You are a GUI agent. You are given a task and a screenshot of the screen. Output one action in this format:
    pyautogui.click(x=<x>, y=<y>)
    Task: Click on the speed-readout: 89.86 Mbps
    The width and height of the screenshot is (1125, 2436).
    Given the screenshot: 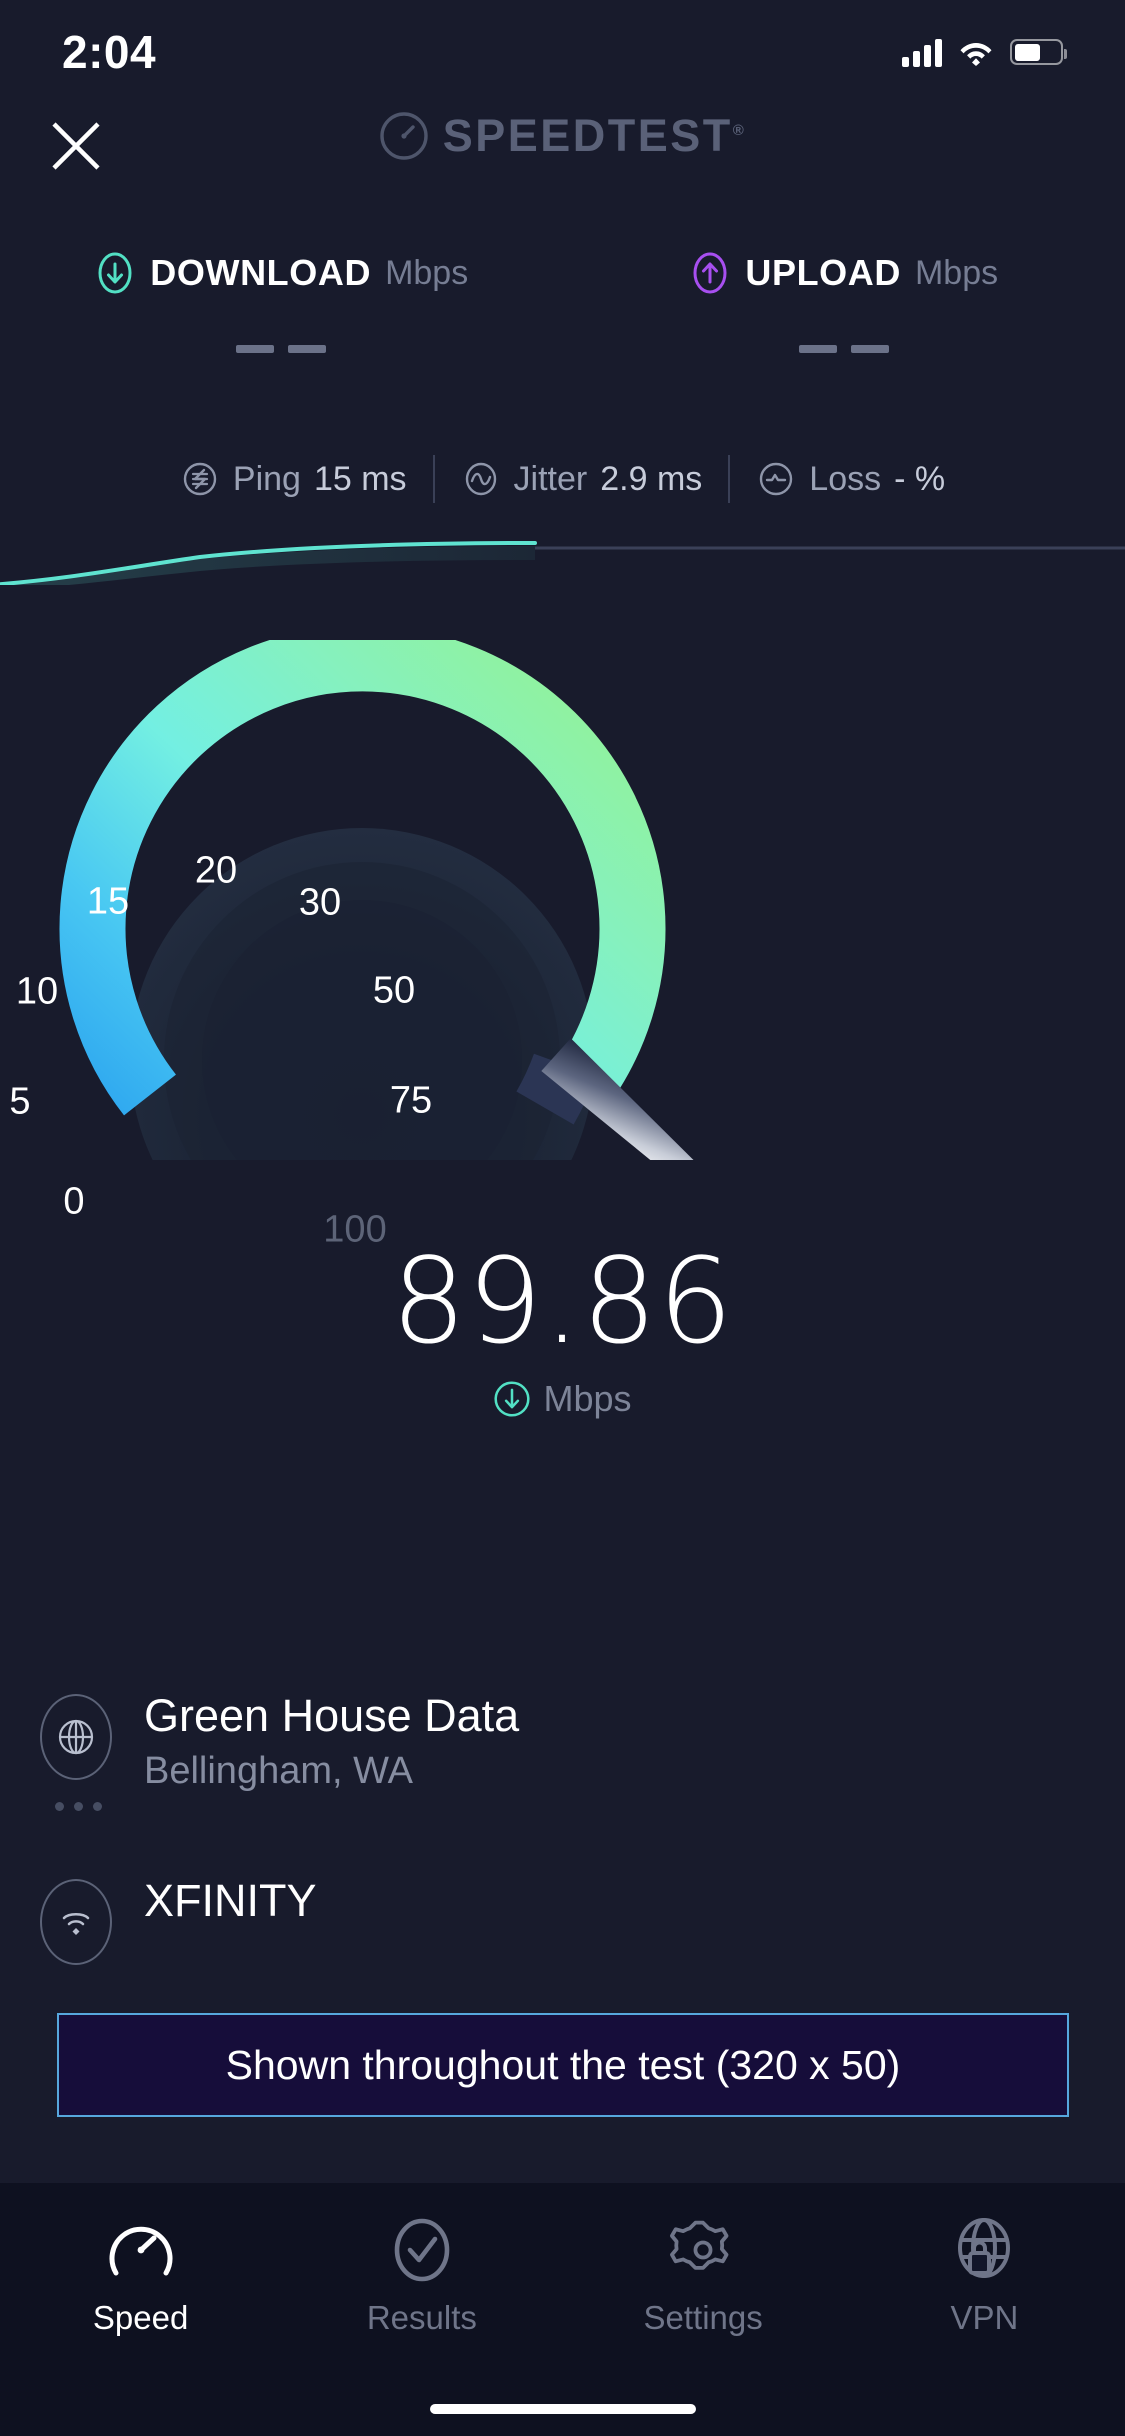 What is the action you would take?
    pyautogui.click(x=562, y=1331)
    